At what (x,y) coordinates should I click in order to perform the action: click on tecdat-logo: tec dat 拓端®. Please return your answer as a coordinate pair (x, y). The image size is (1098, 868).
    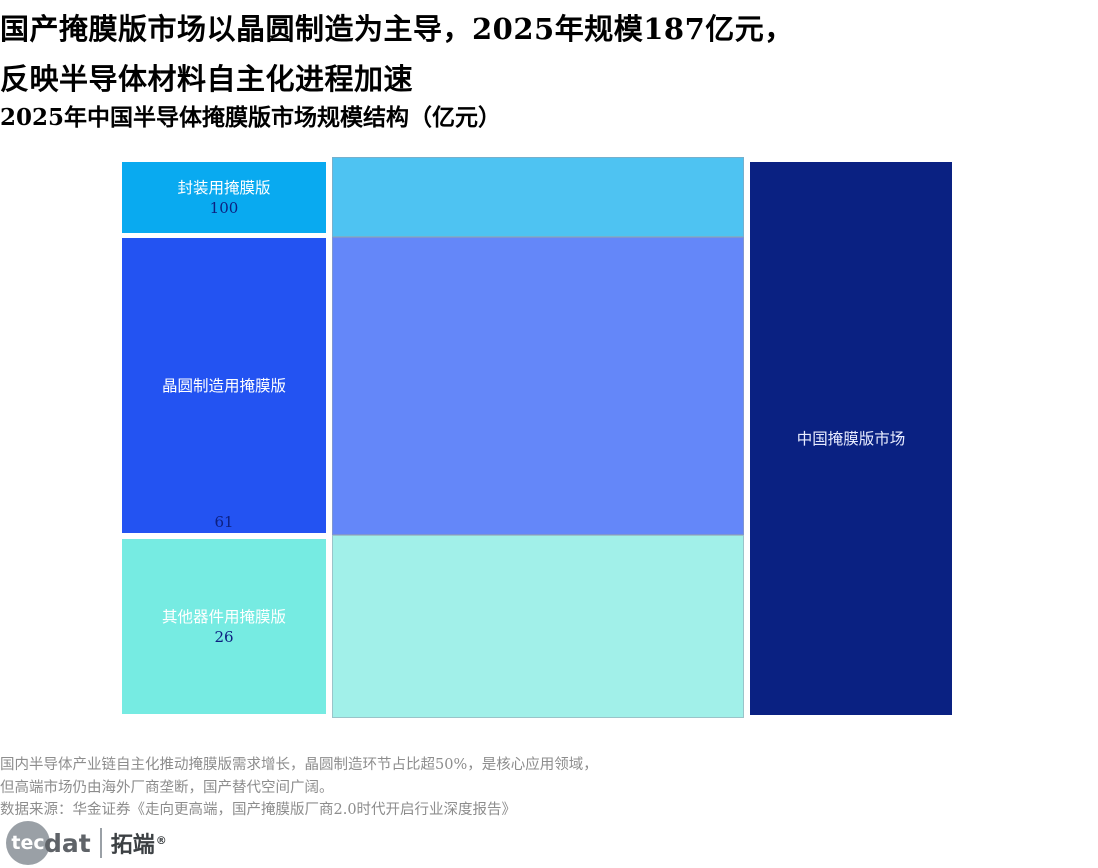
    Looking at the image, I should click on (86, 843).